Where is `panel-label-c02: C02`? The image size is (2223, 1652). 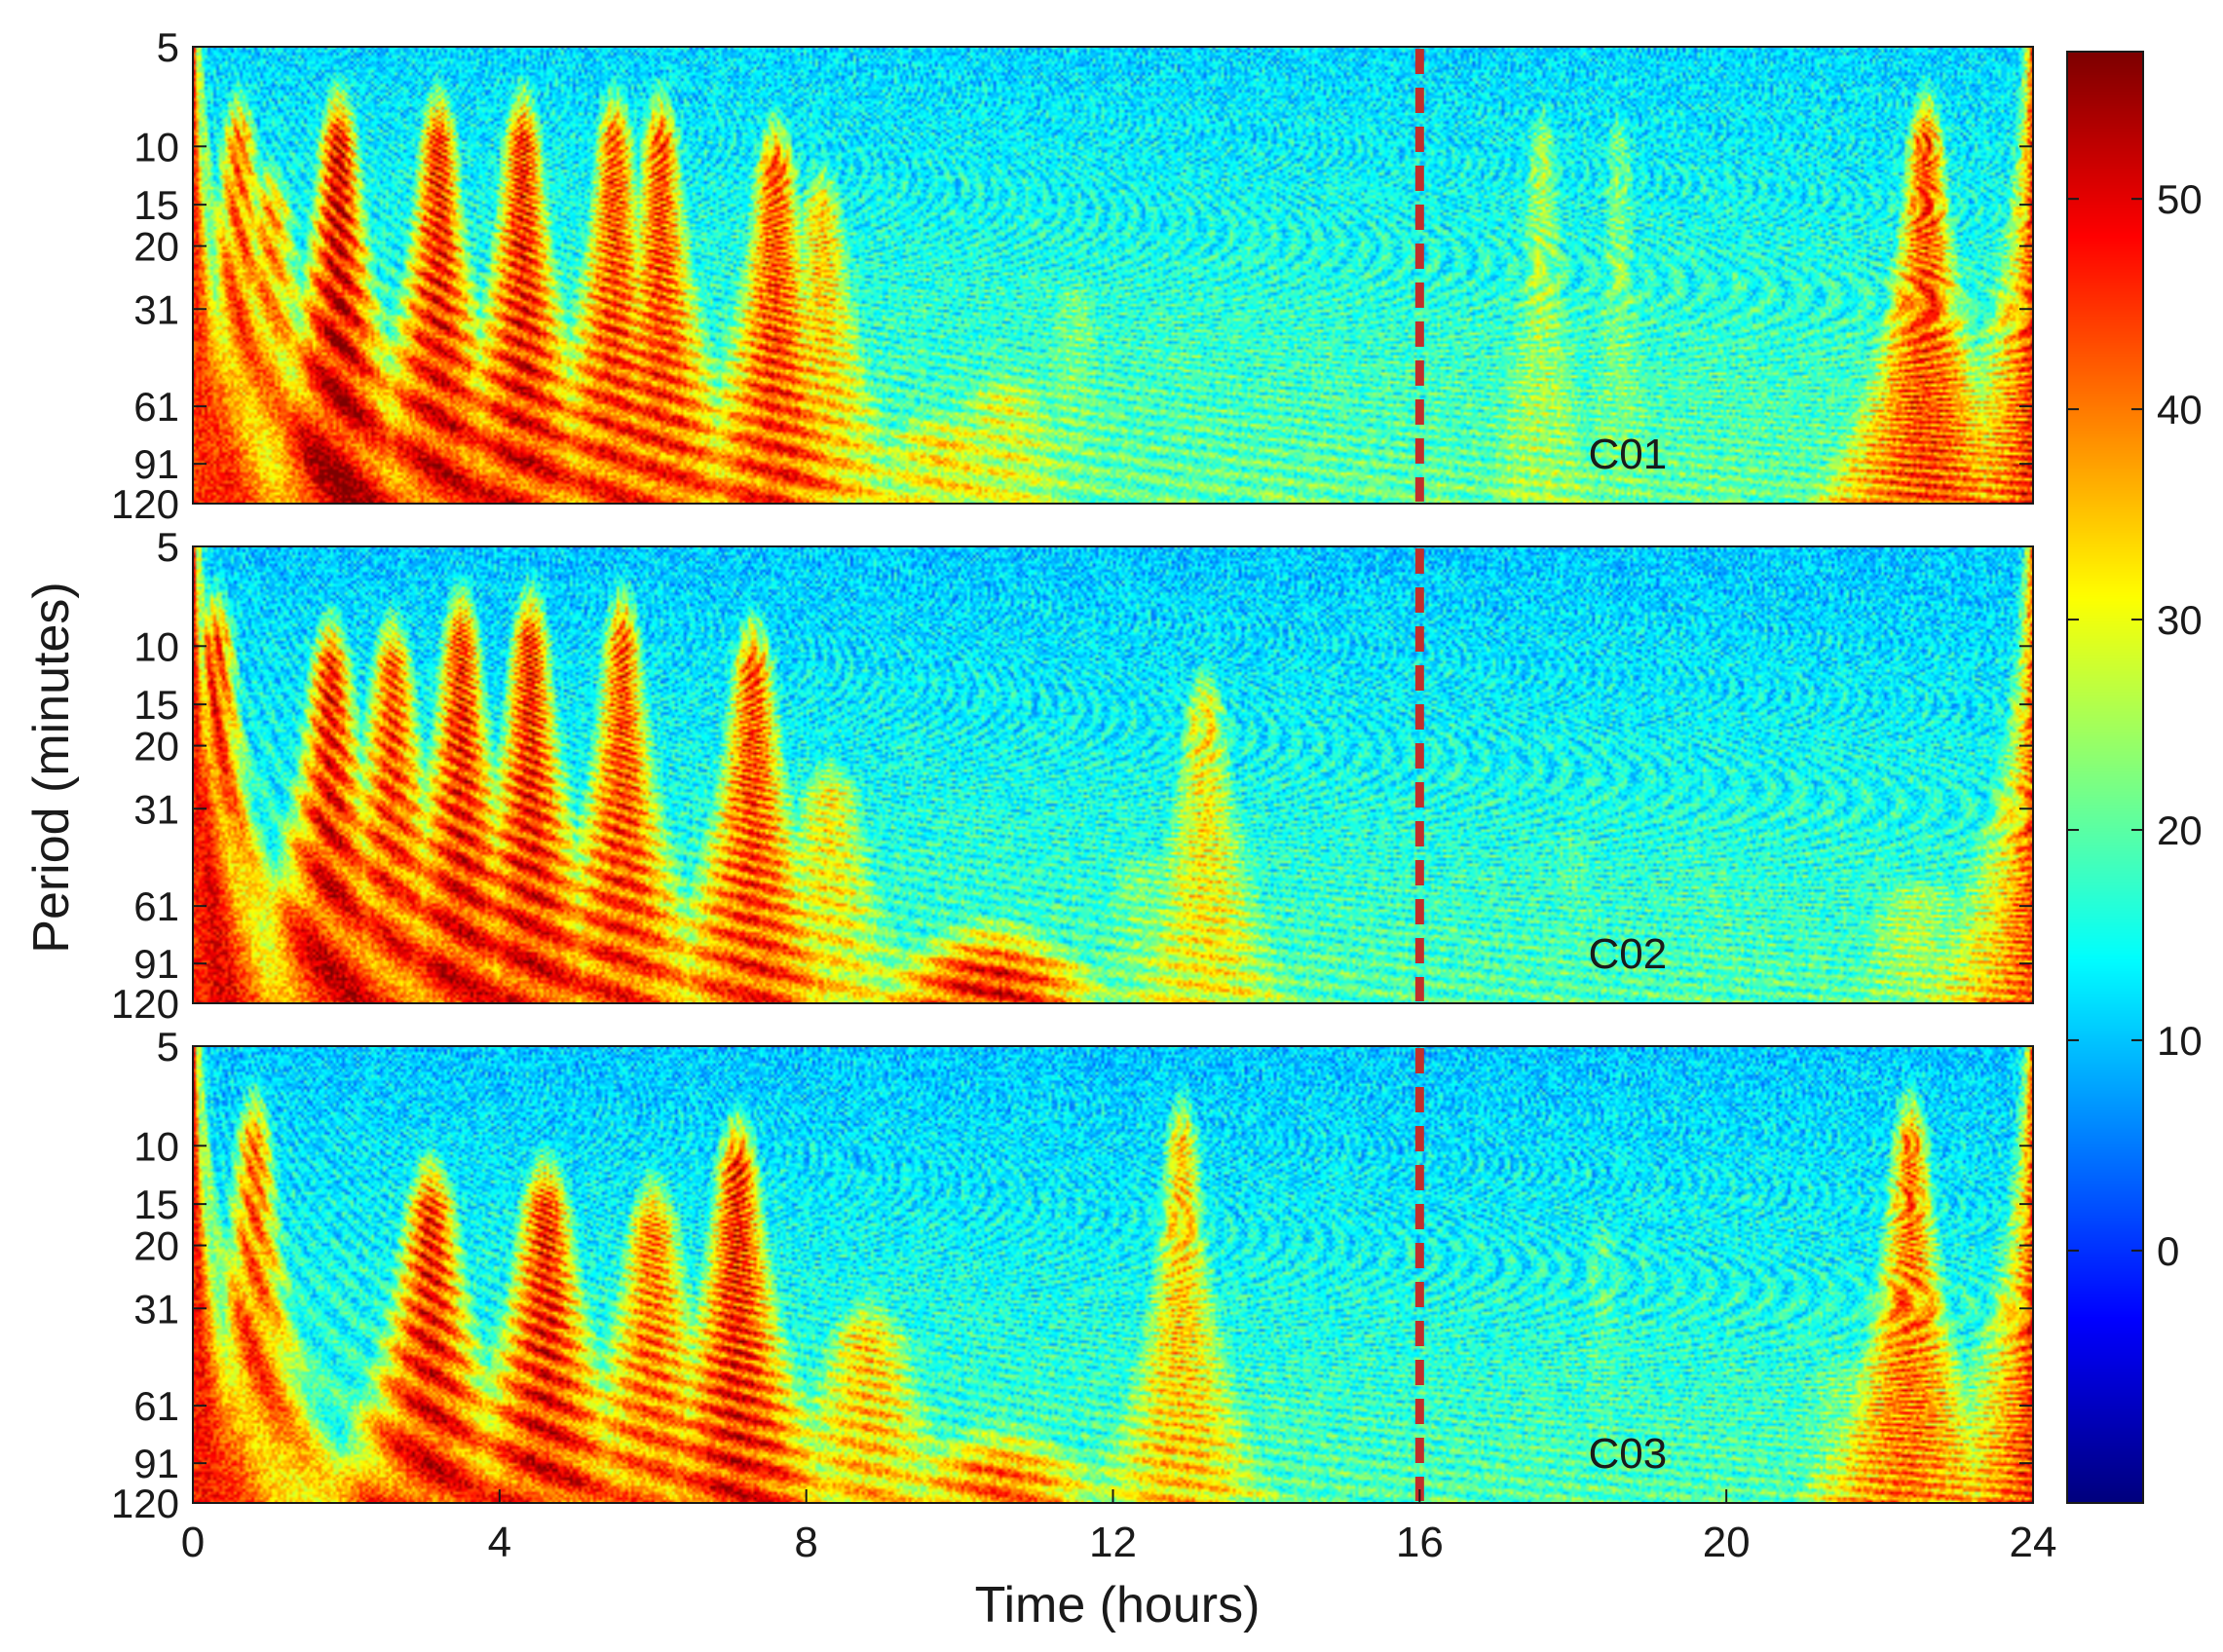 panel-label-c02: C02 is located at coordinates (1627, 954).